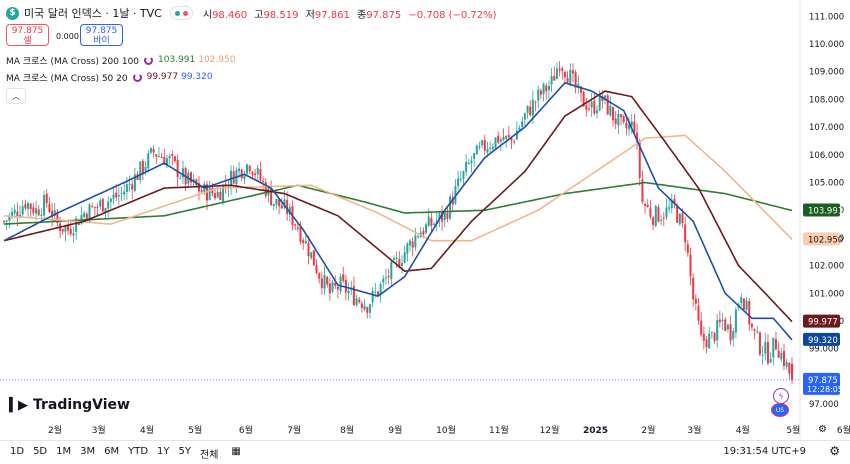 This screenshot has height=464, width=850. I want to click on collapse-legend-button: ︿, so click(16, 96).